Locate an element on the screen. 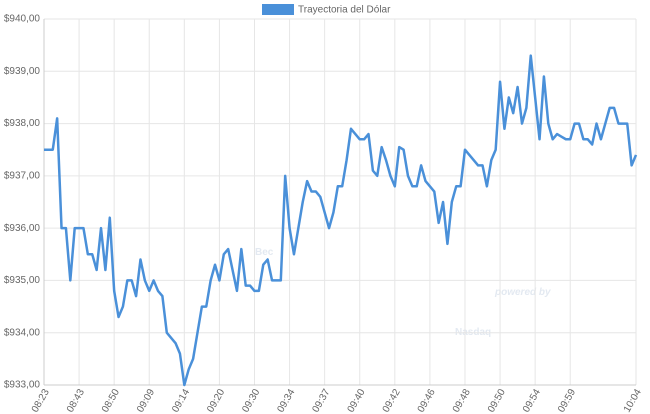 This screenshot has height=414, width=650. watermark: Bec powered by Nasdaq is located at coordinates (403, 292).